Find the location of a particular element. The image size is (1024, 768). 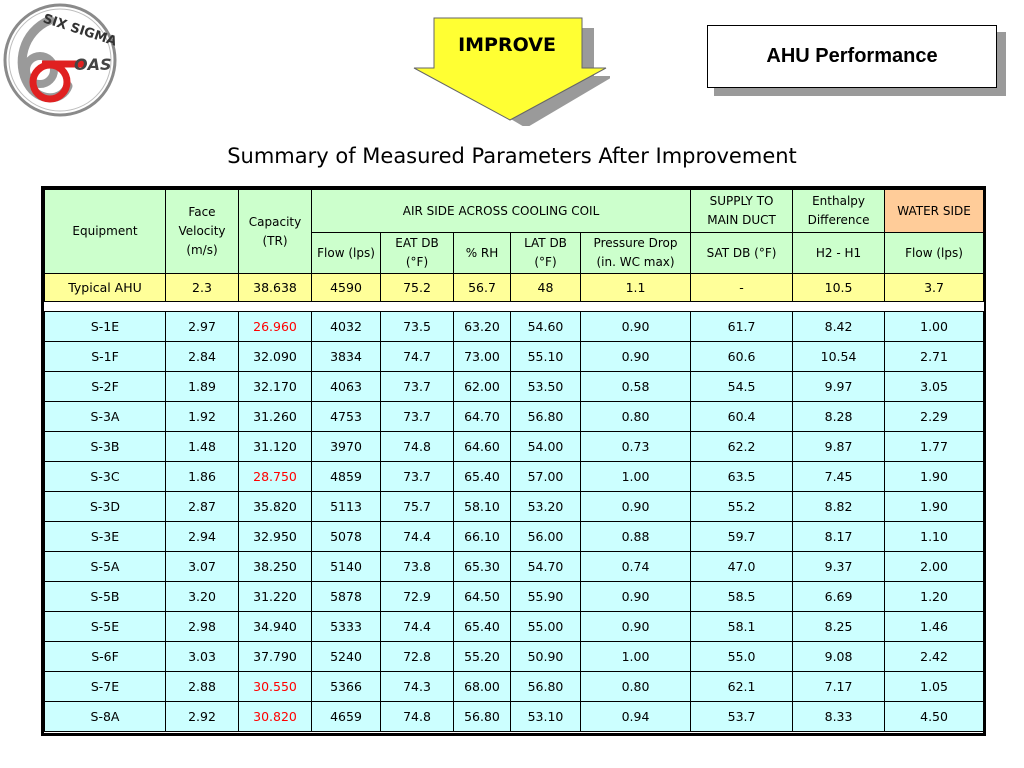

table-cell: 2.97 is located at coordinates (202, 326).